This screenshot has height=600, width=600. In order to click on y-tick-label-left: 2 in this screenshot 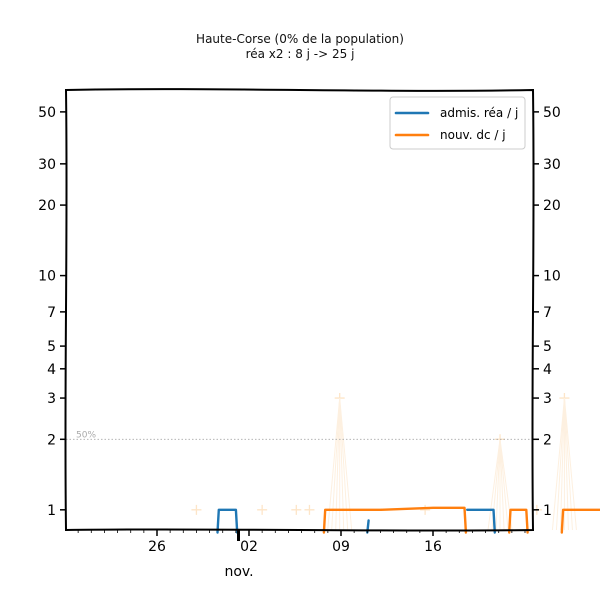, I will do `click(51, 440)`.